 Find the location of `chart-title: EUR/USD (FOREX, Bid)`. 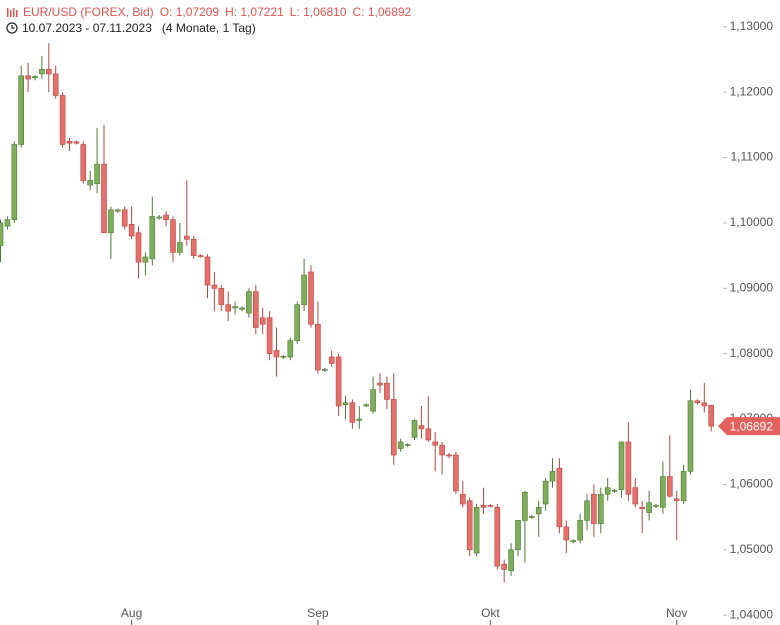

chart-title: EUR/USD (FOREX, Bid) is located at coordinates (88, 12).